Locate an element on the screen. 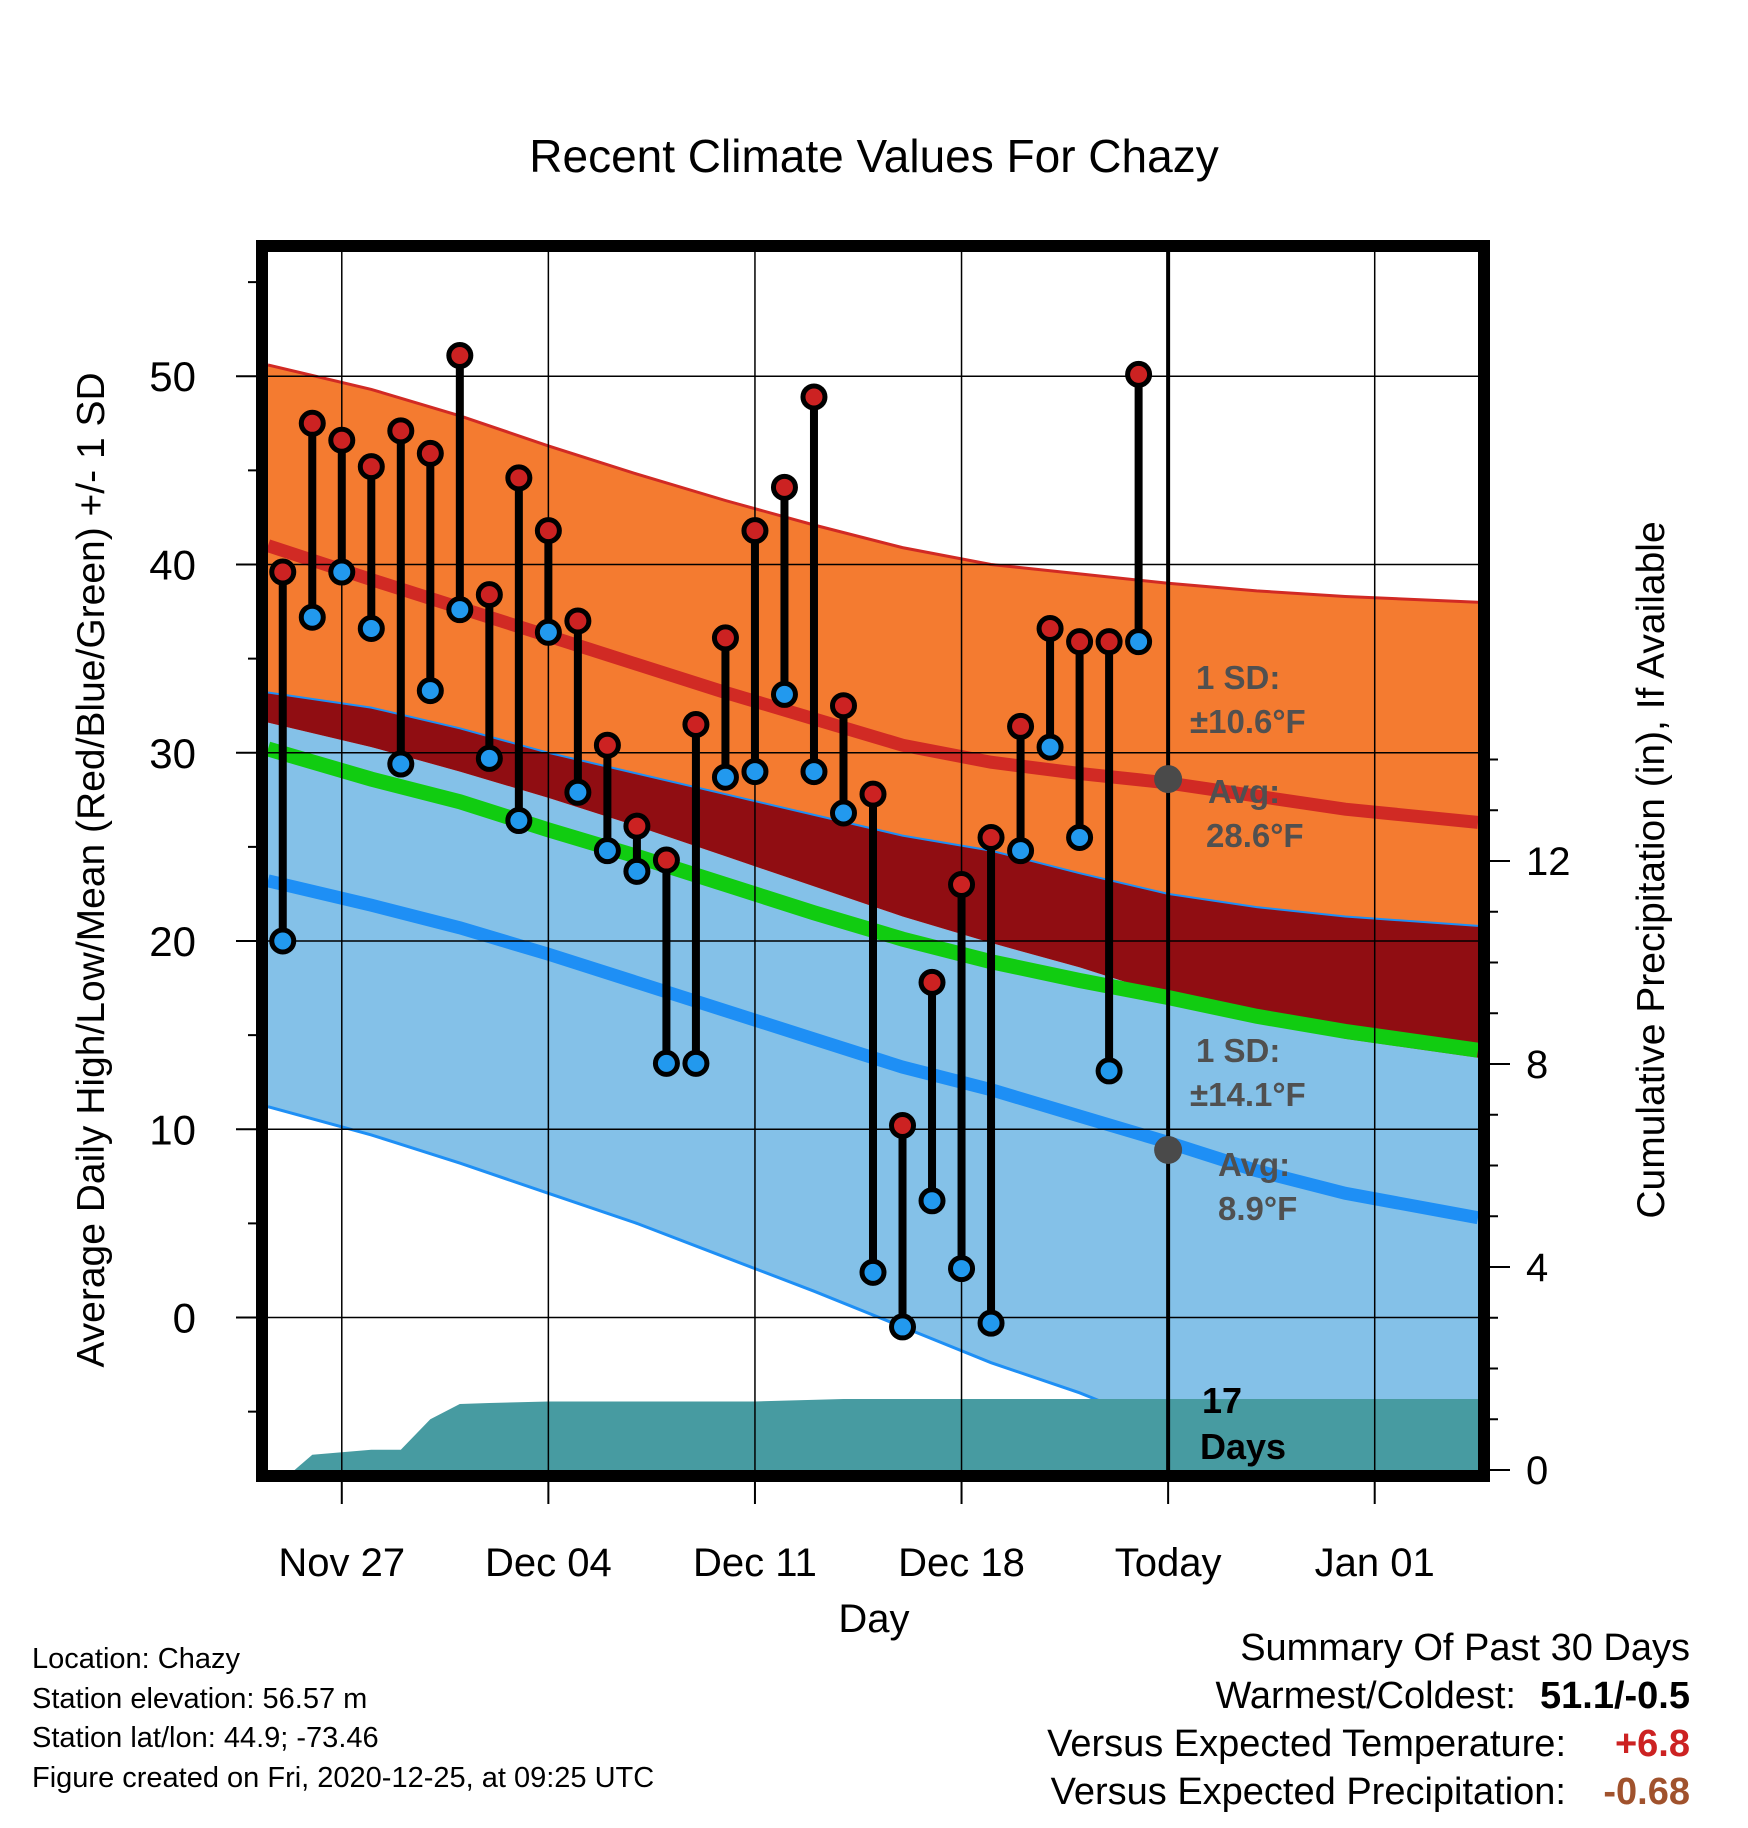 The height and width of the screenshot is (1828, 1748). y-tick-label: 50 is located at coordinates (172, 376).